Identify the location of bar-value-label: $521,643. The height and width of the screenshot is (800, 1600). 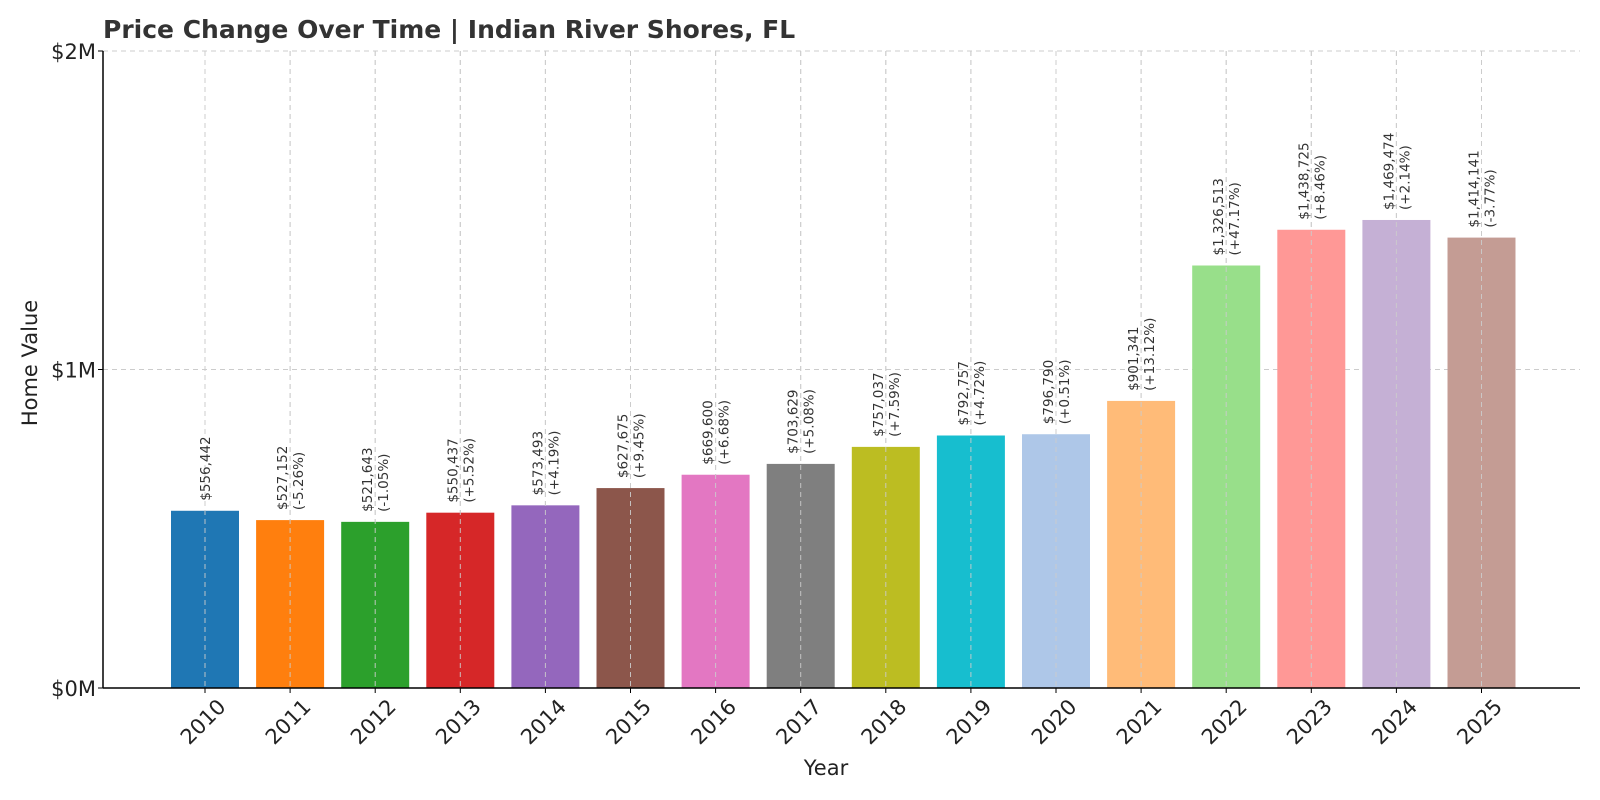
(368, 479).